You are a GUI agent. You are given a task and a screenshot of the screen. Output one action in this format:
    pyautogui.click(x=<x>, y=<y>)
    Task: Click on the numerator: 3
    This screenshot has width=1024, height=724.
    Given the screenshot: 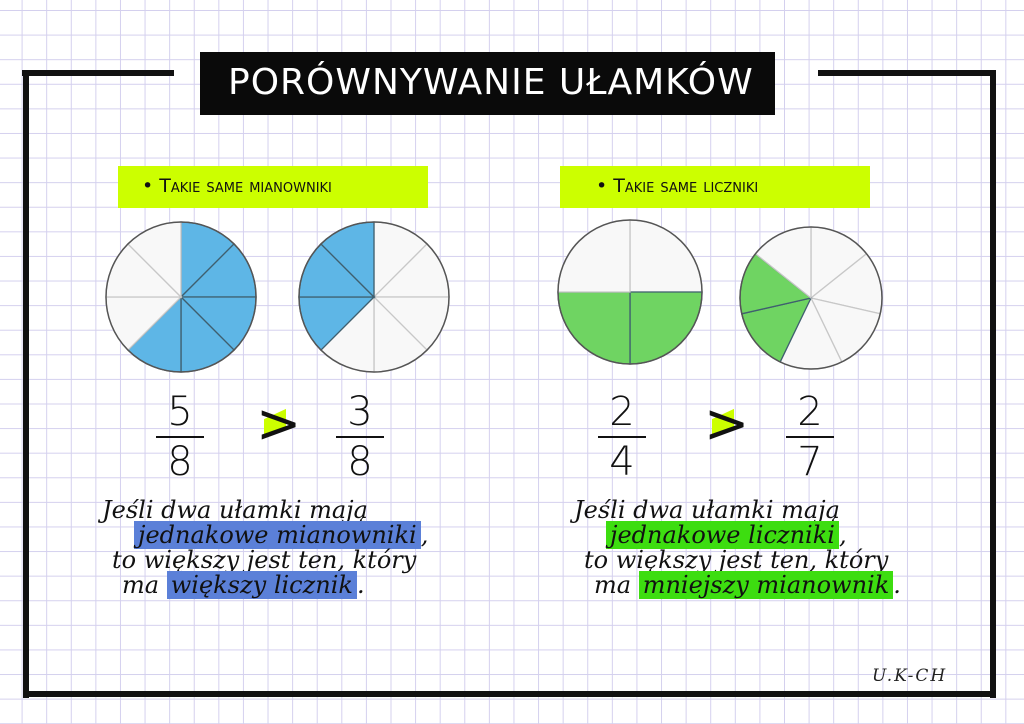 What is the action you would take?
    pyautogui.click(x=360, y=412)
    